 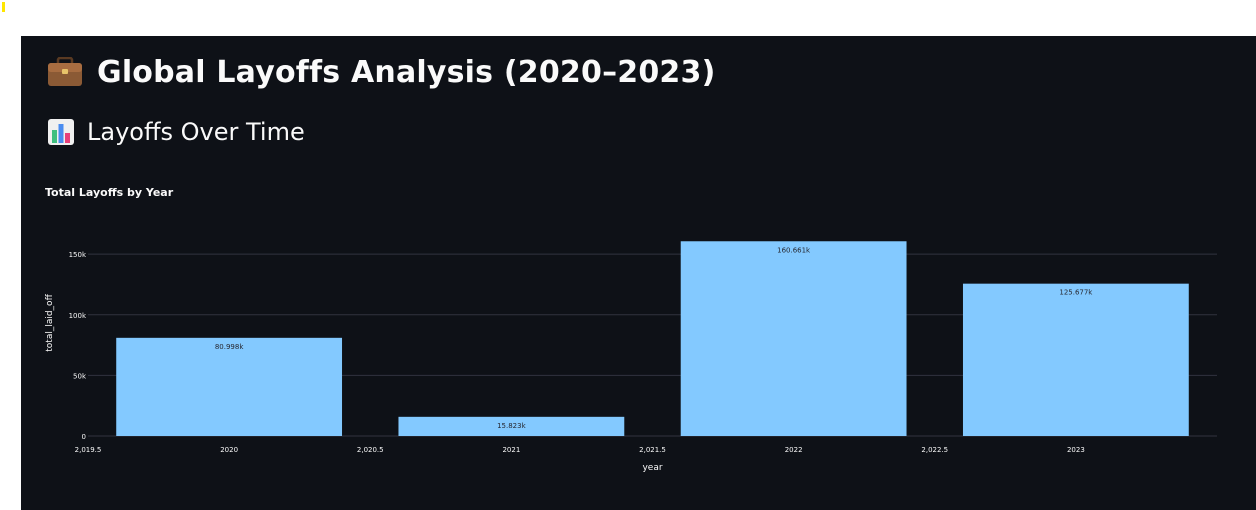 I want to click on x-tick-label: 2023, so click(x=1076, y=450).